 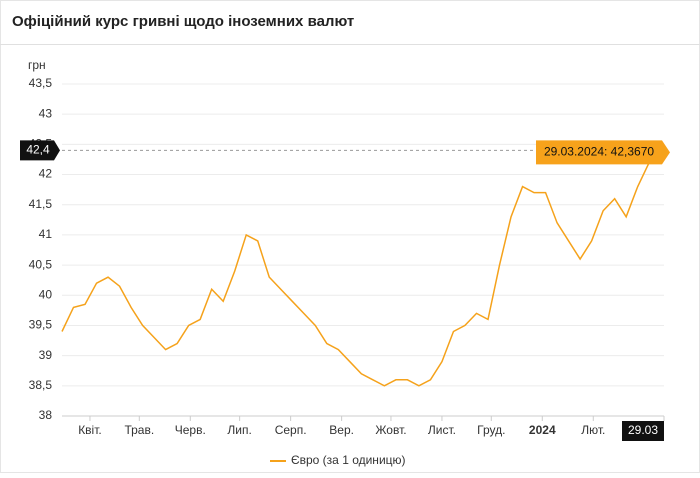 I want to click on tooltip-box, so click(x=603, y=152).